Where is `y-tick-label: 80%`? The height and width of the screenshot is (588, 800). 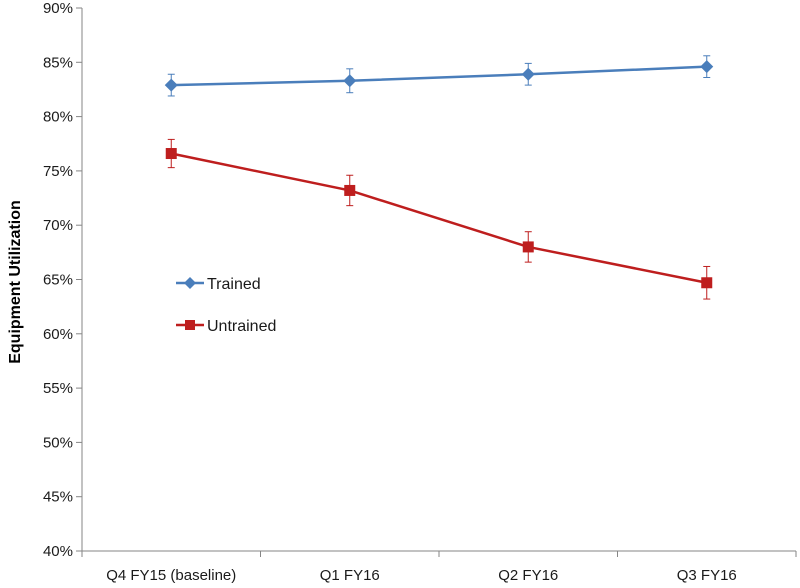
y-tick-label: 80% is located at coordinates (58, 117).